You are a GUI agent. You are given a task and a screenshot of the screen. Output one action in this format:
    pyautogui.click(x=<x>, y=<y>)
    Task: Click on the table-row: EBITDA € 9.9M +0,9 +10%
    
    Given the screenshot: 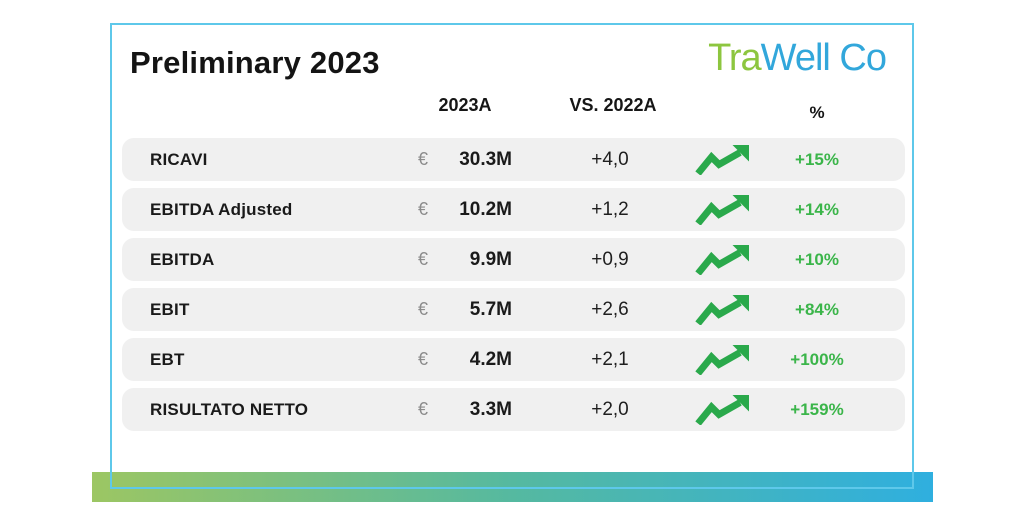 What is the action you would take?
    pyautogui.click(x=513, y=259)
    